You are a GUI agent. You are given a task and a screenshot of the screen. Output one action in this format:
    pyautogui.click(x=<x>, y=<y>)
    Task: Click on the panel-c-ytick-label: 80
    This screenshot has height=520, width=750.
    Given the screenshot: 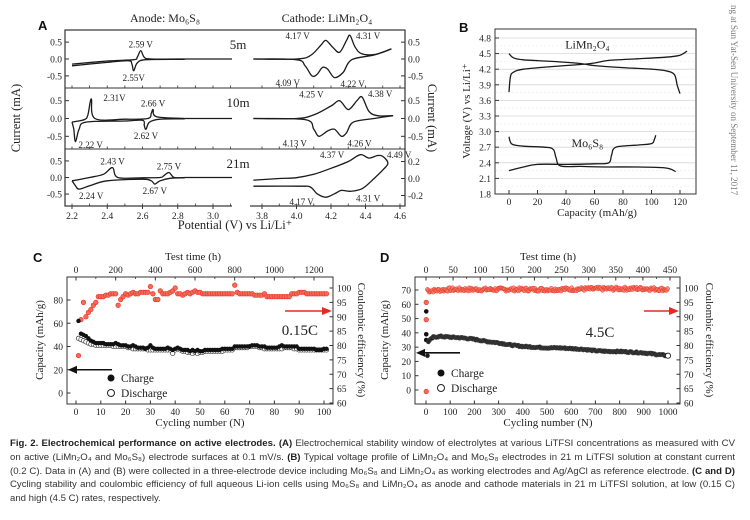 What is the action you would take?
    pyautogui.click(x=59, y=302)
    